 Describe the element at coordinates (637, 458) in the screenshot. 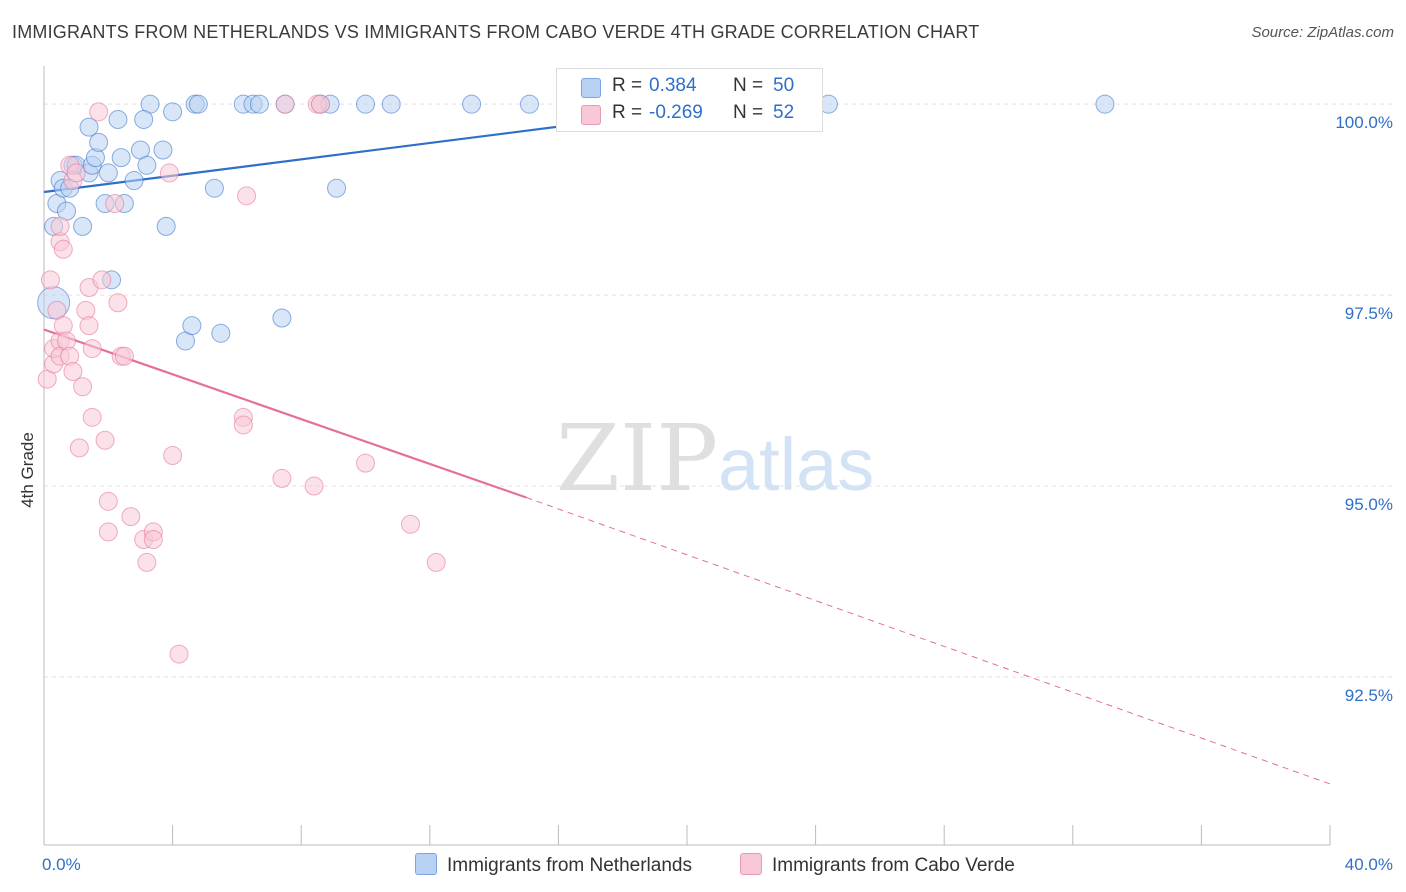

I see `watermark-zip: ZIP` at that location.